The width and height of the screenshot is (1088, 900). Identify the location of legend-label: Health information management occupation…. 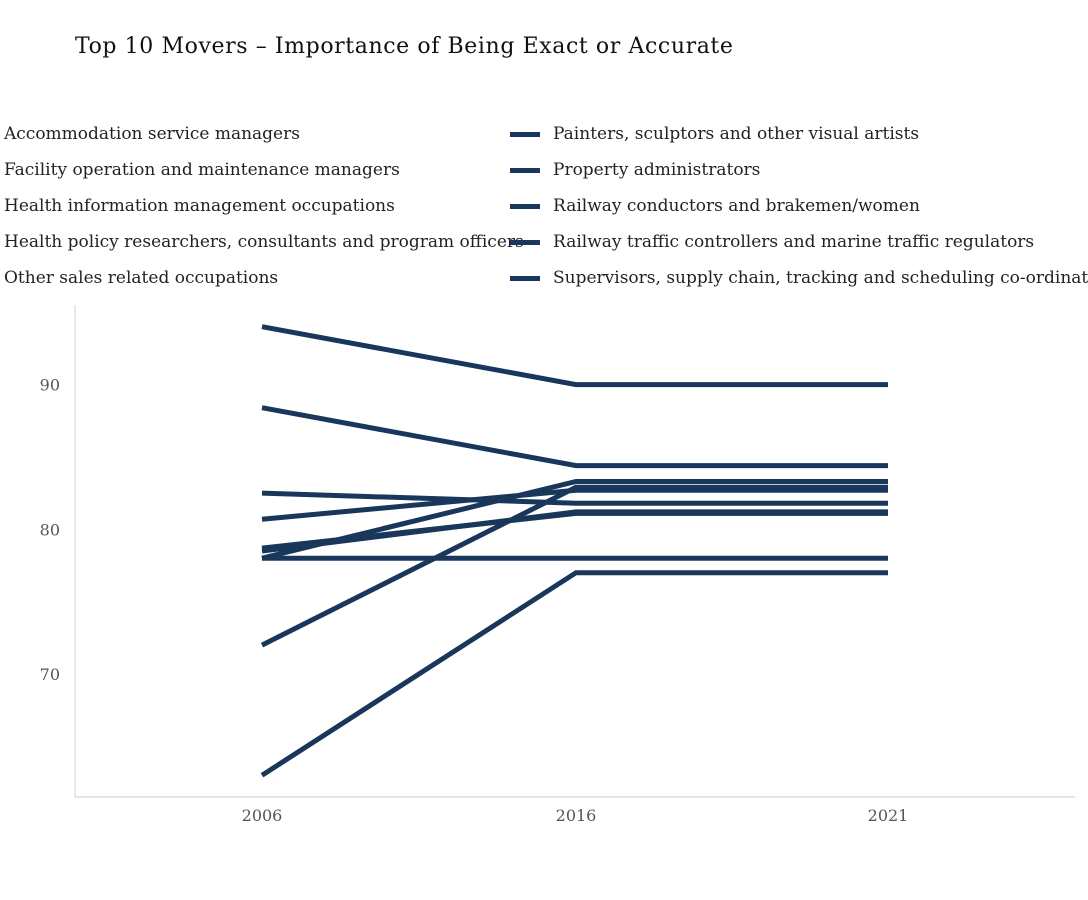
(199, 206).